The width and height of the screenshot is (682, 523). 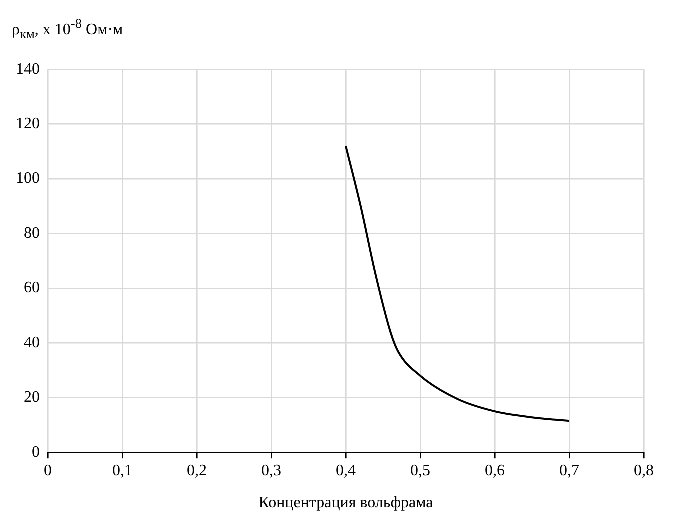 I want to click on y-tick-label: 20, so click(x=32, y=397).